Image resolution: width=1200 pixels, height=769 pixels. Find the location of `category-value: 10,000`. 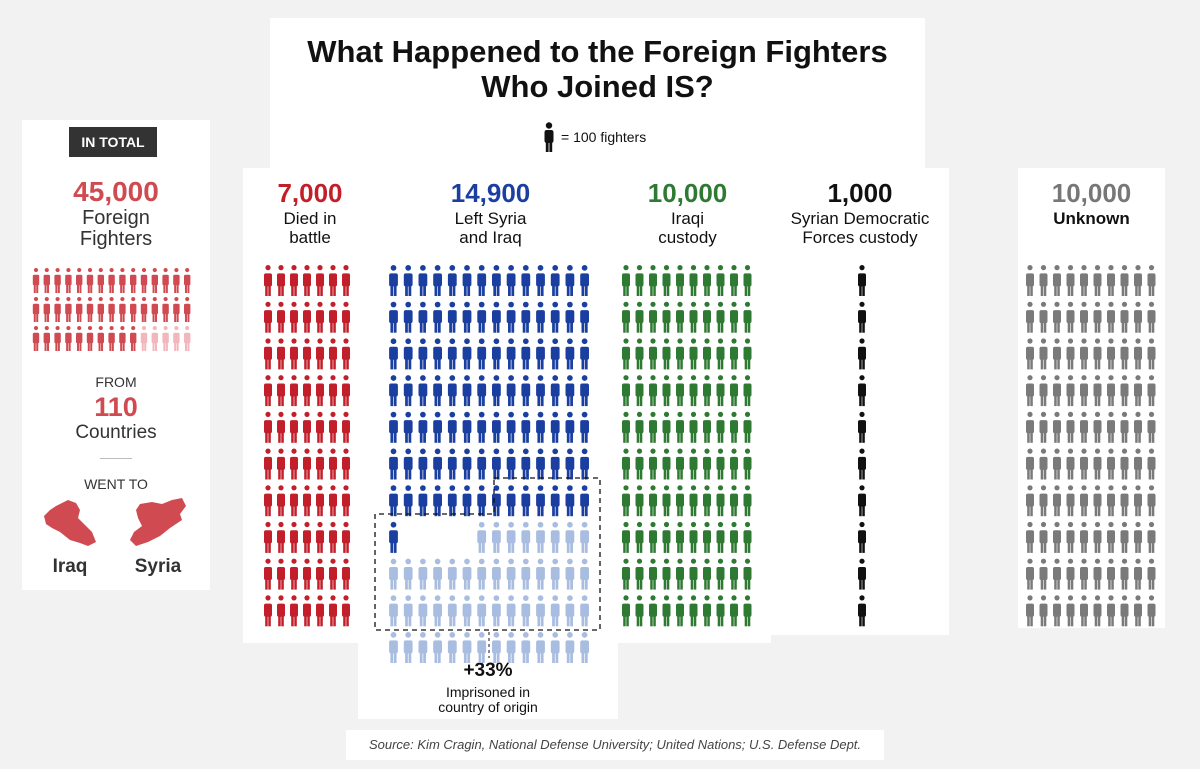

category-value: 10,000 is located at coordinates (1091, 193).